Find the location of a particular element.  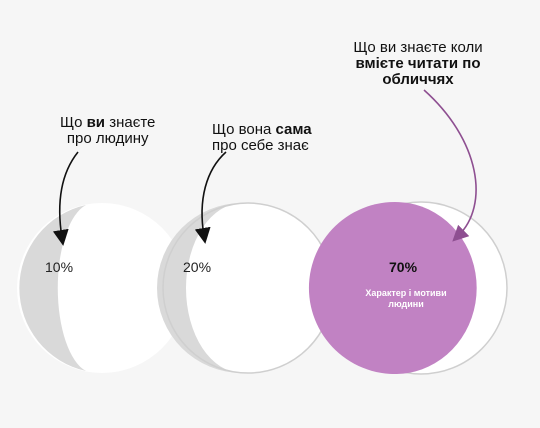

label-circle-10-pre: Що is located at coordinates (73, 122).